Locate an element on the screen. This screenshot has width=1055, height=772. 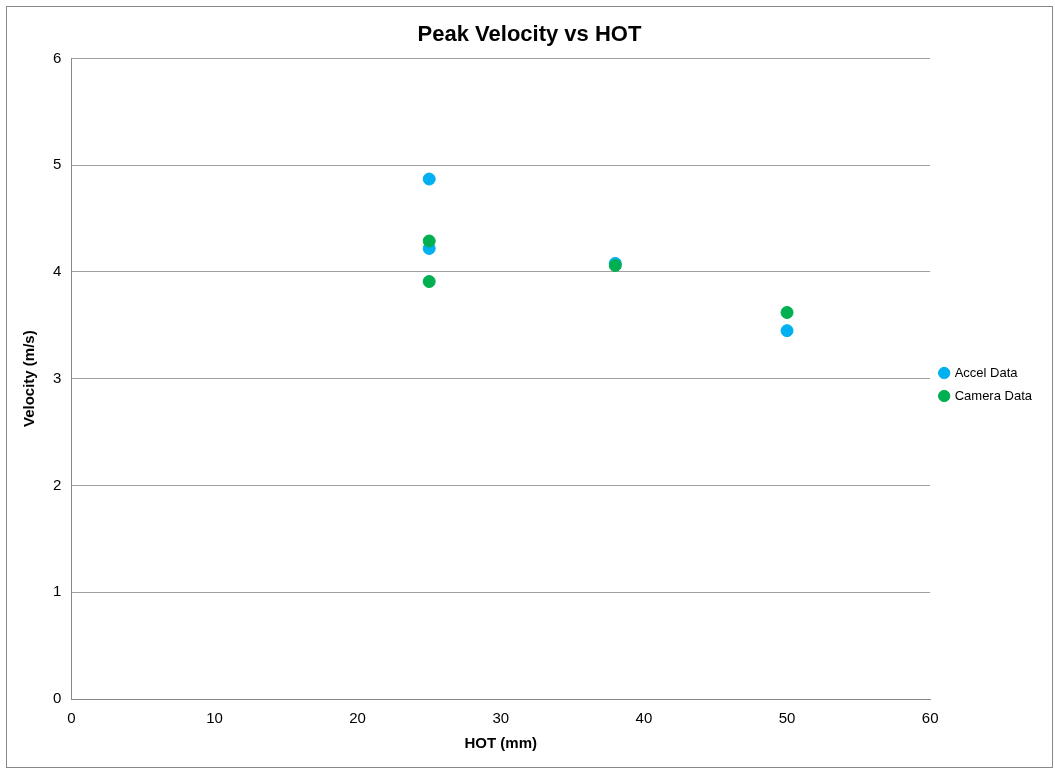
x-tick-label: 60 is located at coordinates (930, 718).